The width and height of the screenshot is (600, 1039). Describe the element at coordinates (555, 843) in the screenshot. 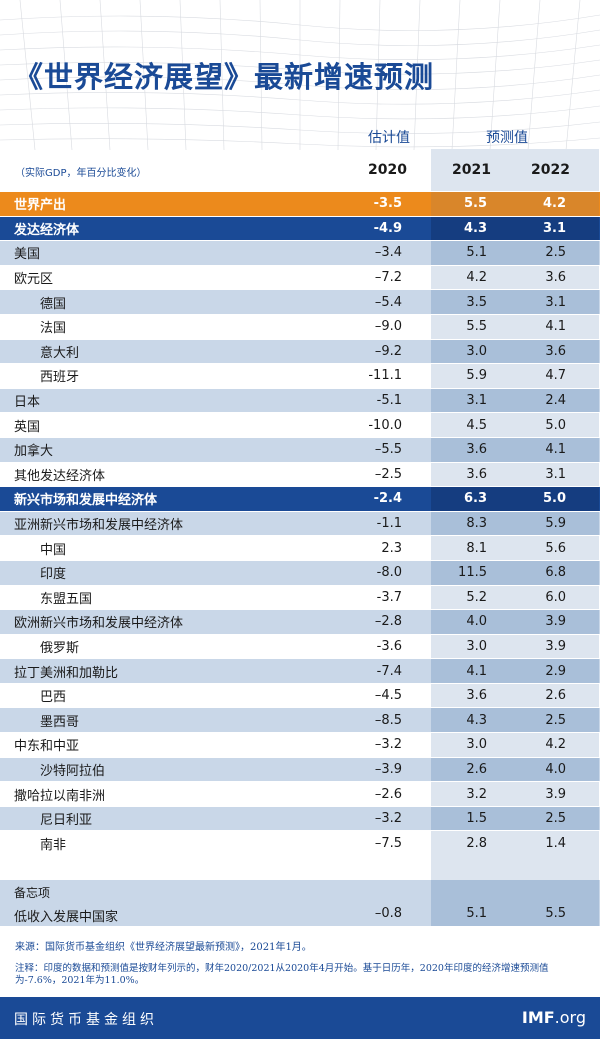

I see `row-value-2022: 1.4` at that location.